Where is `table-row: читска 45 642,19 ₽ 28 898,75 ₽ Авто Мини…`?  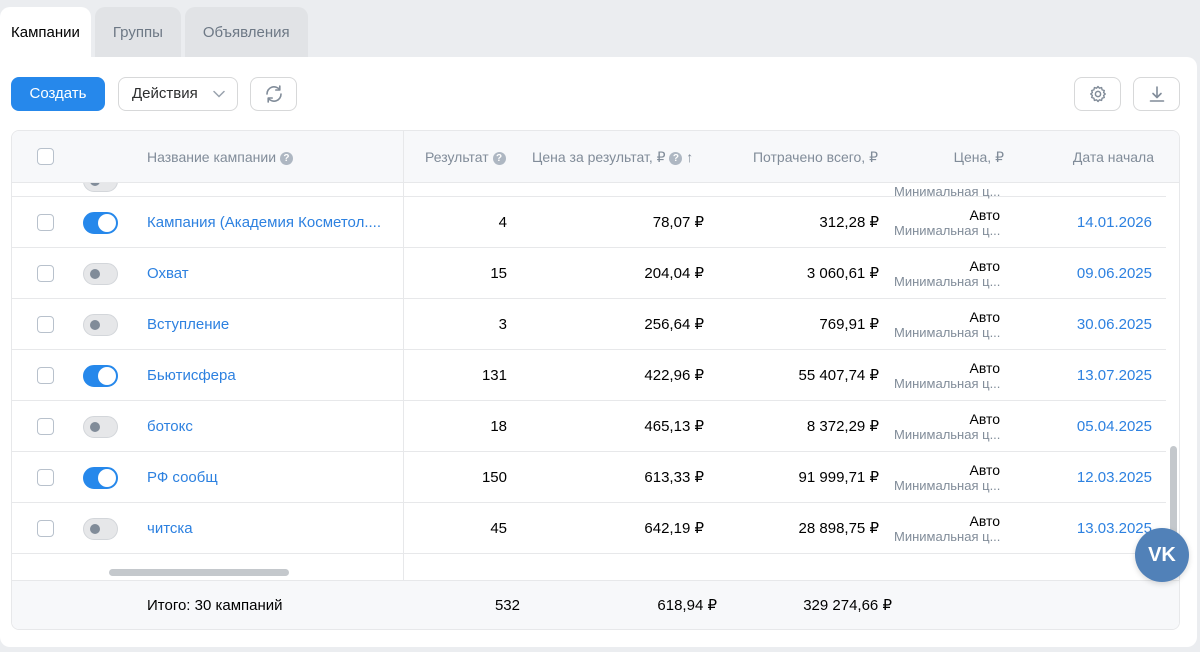
table-row: читска 45 642,19 ₽ 28 898,75 ₽ Авто Мини… is located at coordinates (589, 528).